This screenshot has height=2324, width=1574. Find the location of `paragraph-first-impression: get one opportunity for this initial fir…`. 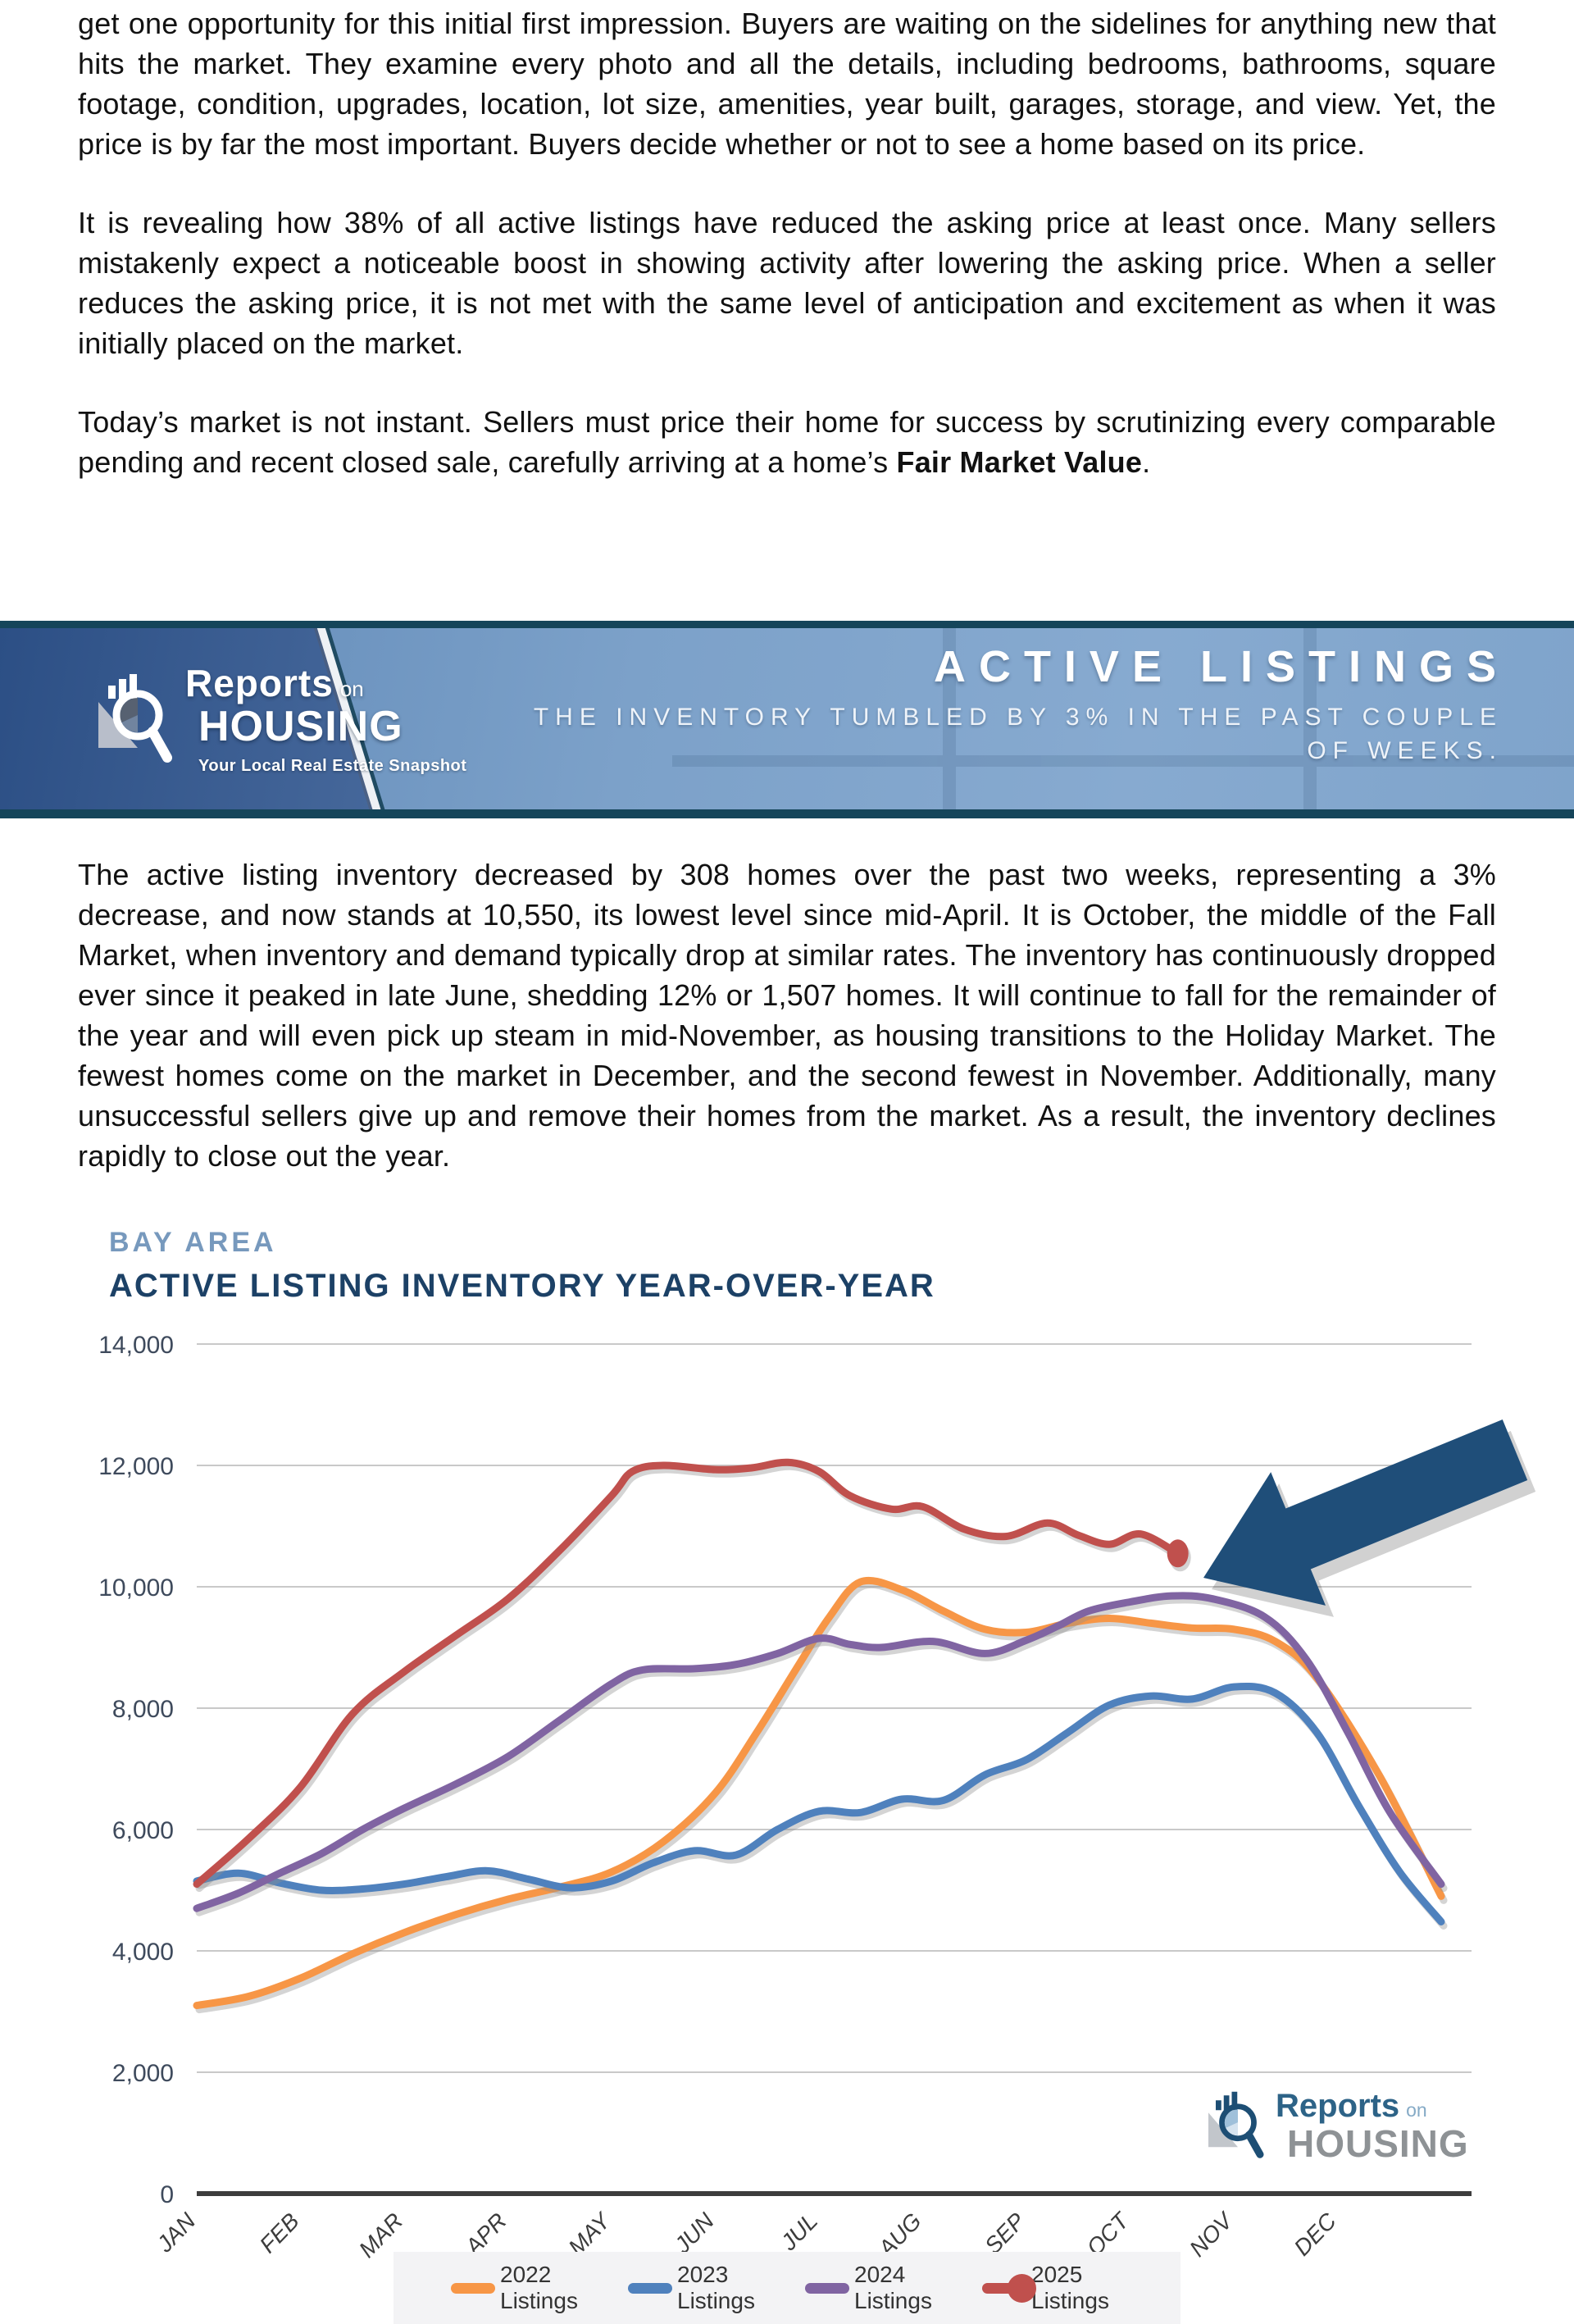

paragraph-first-impression: get one opportunity for this initial fir… is located at coordinates (787, 84).